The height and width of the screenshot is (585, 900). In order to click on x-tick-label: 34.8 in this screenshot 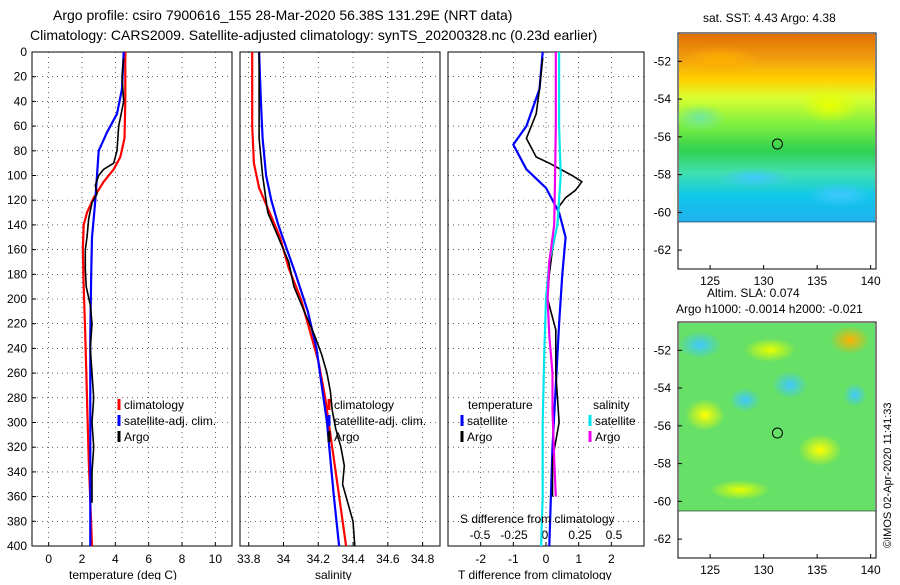, I will do `click(423, 559)`.